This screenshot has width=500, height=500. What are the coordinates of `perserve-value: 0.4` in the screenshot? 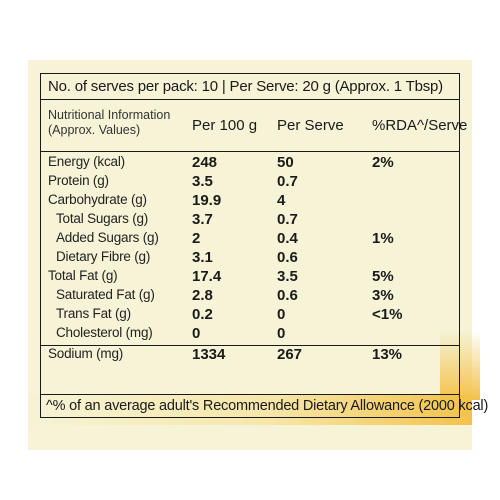 It's located at (287, 238).